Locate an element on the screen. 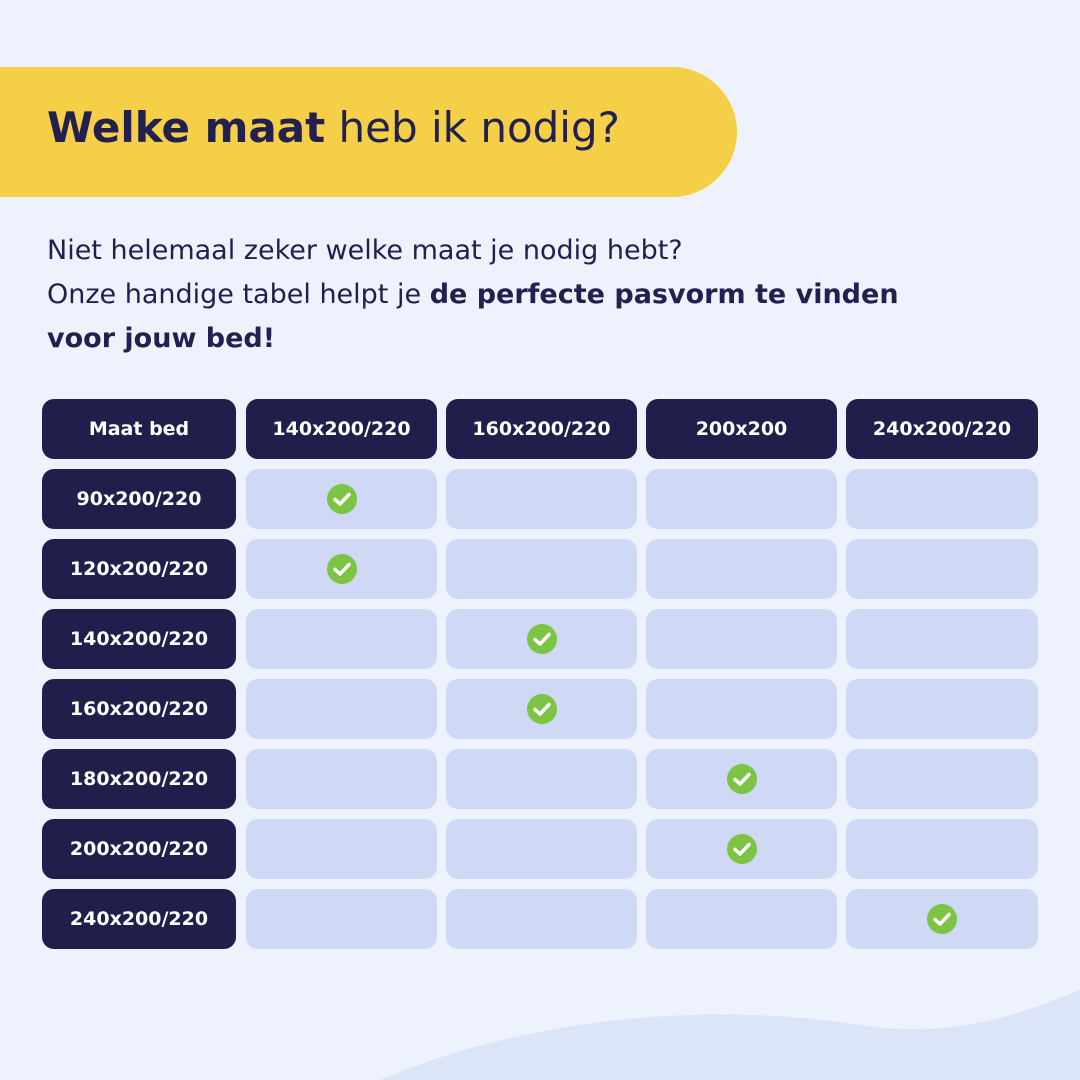  title: Welke maat heb ik nodig? is located at coordinates (333, 127).